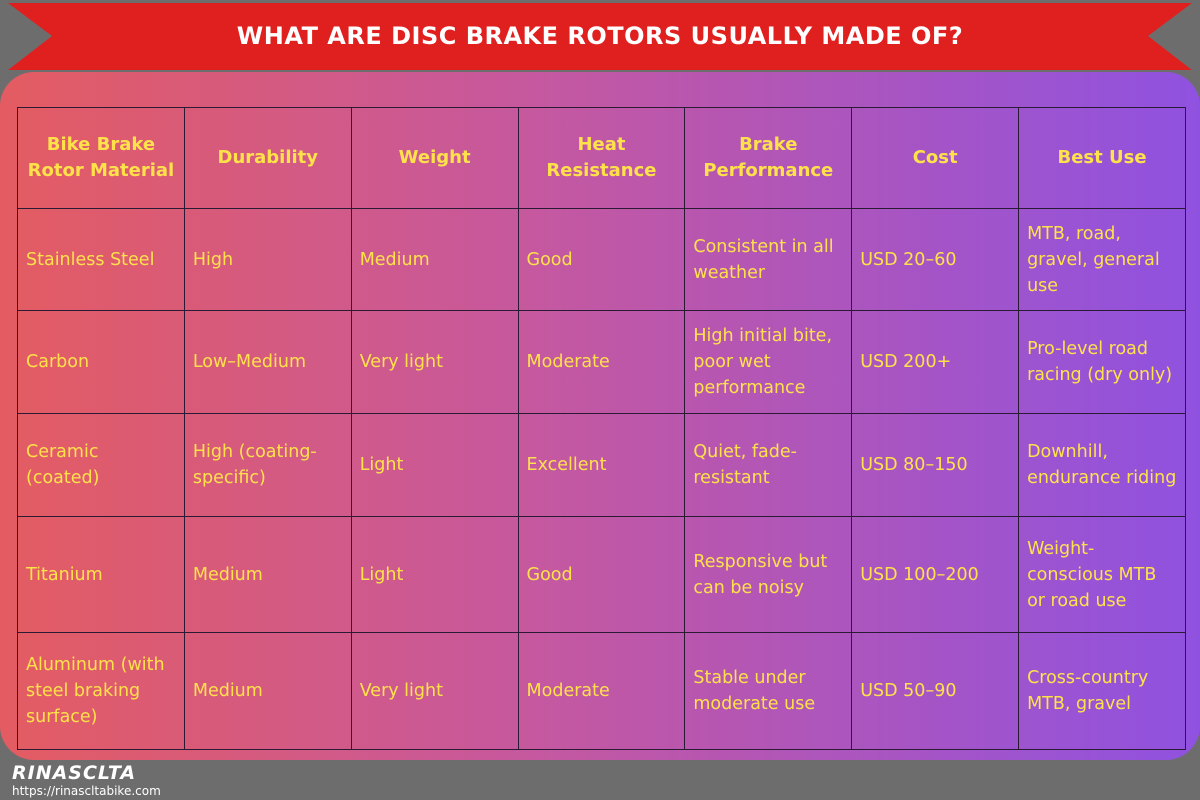 The height and width of the screenshot is (800, 1200). Describe the element at coordinates (935, 574) in the screenshot. I see `table-cell: USD 100–200` at that location.